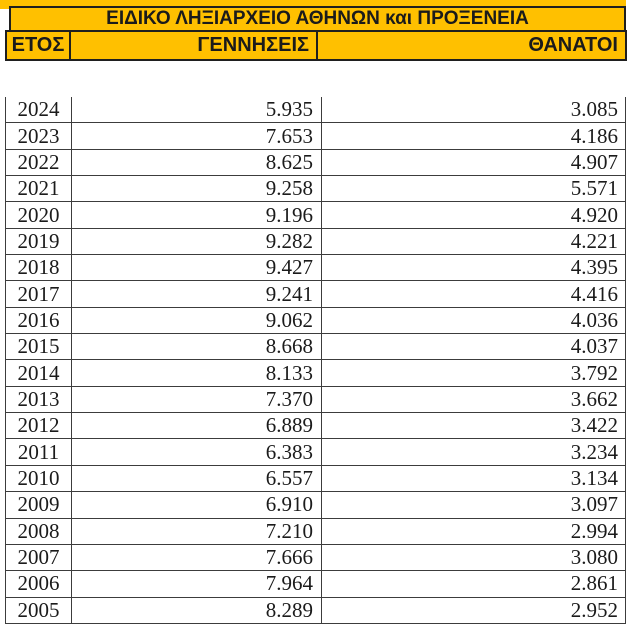 Image resolution: width=632 pixels, height=627 pixels. What do you see at coordinates (39, 268) in the screenshot?
I see `year-cell: 2018` at bounding box center [39, 268].